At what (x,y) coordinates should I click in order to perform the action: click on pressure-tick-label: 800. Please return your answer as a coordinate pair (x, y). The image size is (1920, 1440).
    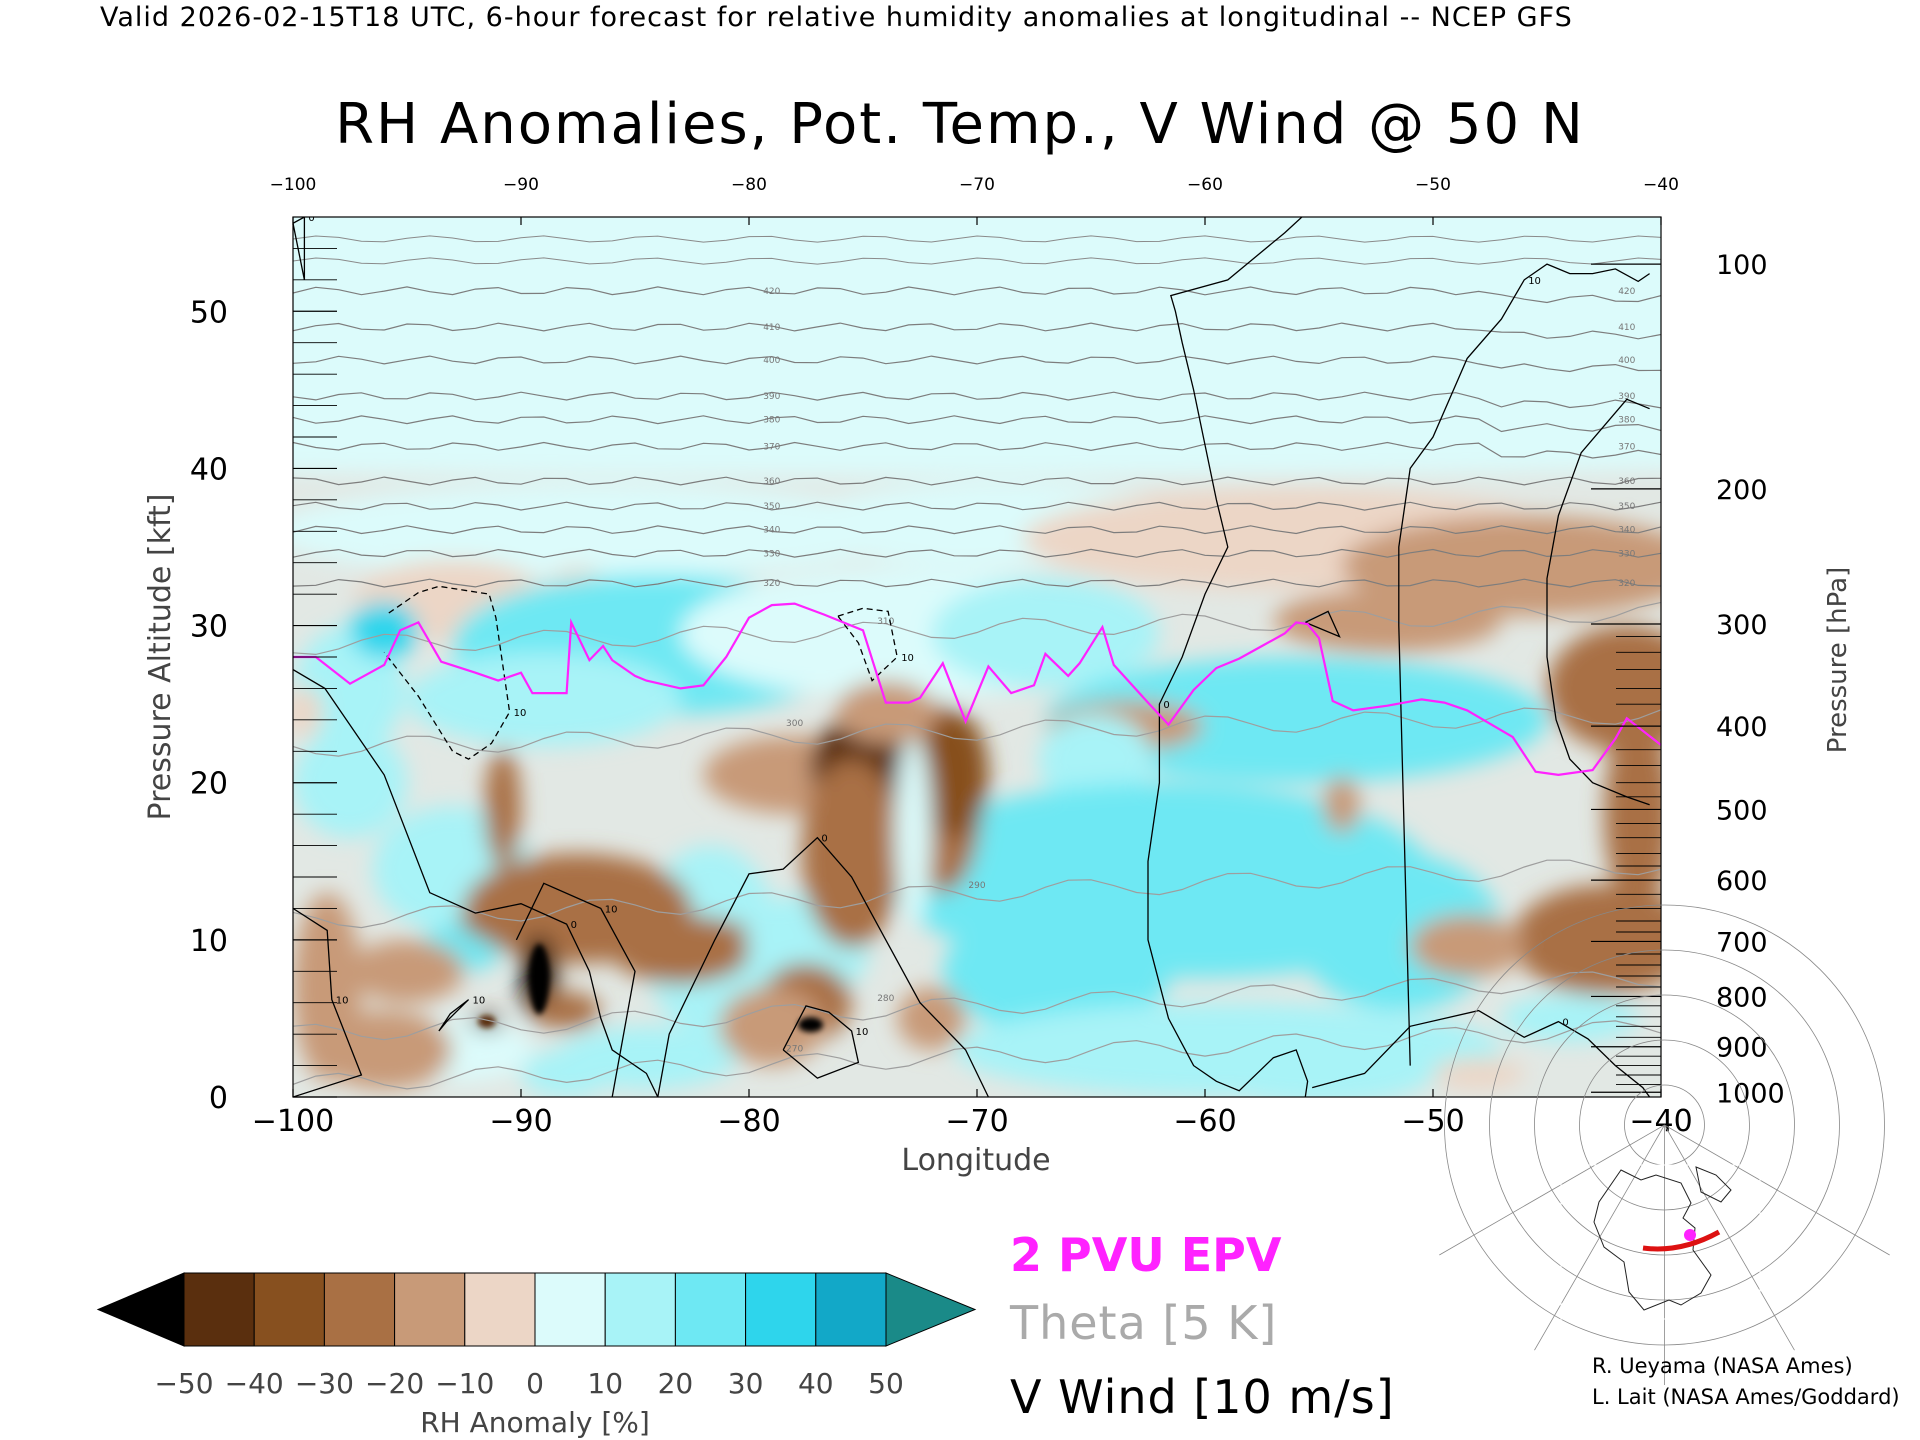
    Looking at the image, I should click on (1742, 997).